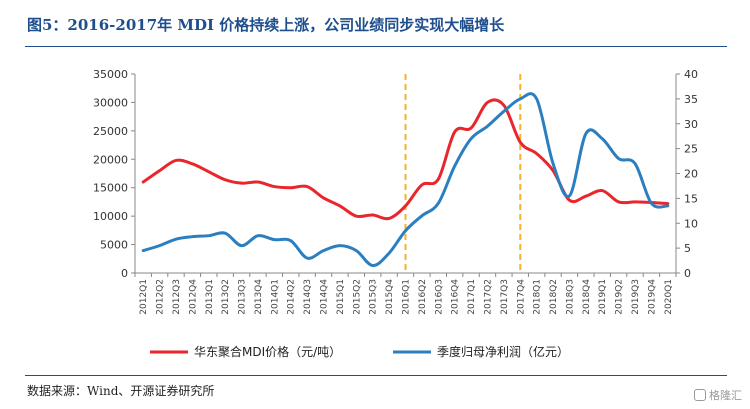  I want to click on right-axis-tick-label: 40, so click(691, 74).